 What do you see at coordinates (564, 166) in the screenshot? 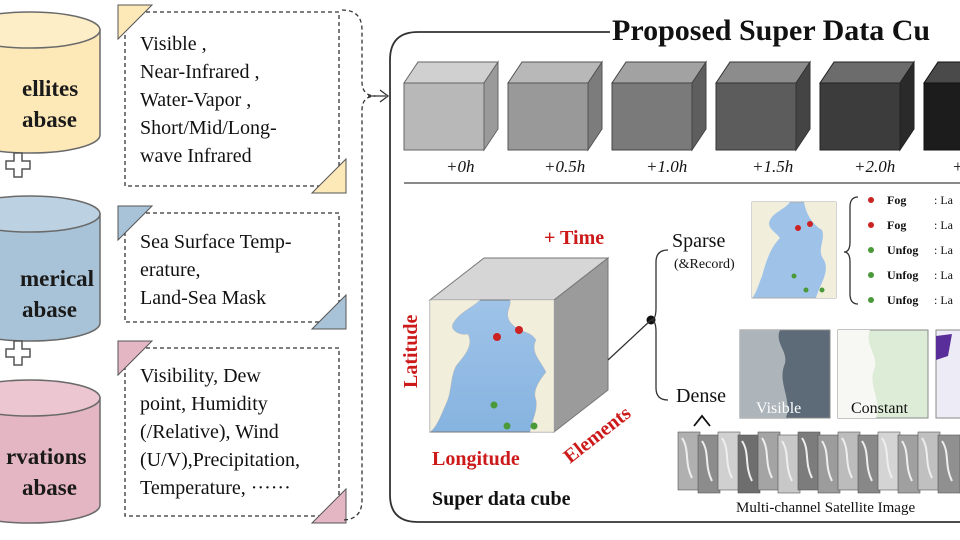
I see `time-label: +0.5h` at bounding box center [564, 166].